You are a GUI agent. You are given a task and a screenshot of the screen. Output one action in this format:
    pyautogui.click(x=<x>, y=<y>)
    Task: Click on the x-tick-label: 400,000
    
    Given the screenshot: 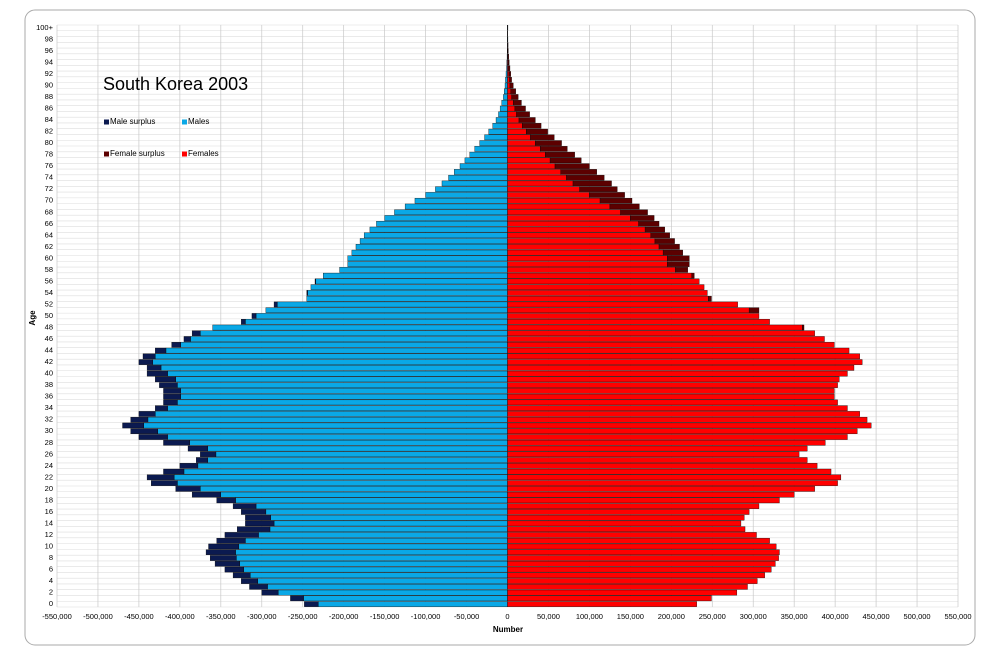 What is the action you would take?
    pyautogui.click(x=835, y=616)
    